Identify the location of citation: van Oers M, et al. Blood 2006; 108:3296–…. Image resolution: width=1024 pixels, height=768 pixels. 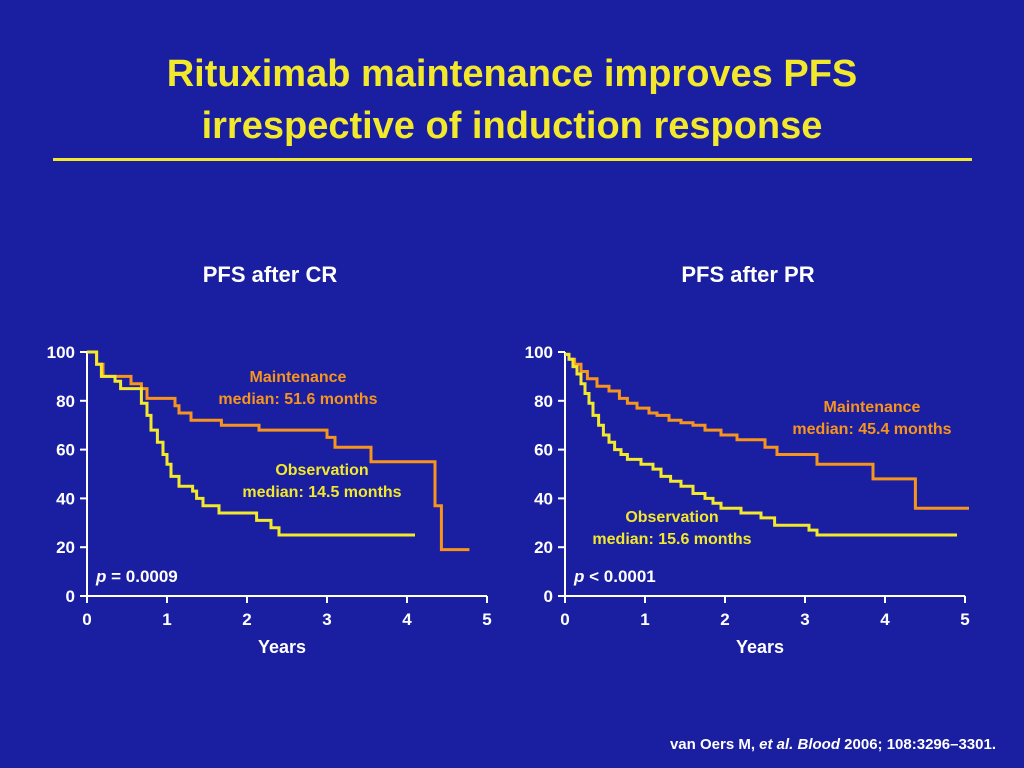
(833, 744).